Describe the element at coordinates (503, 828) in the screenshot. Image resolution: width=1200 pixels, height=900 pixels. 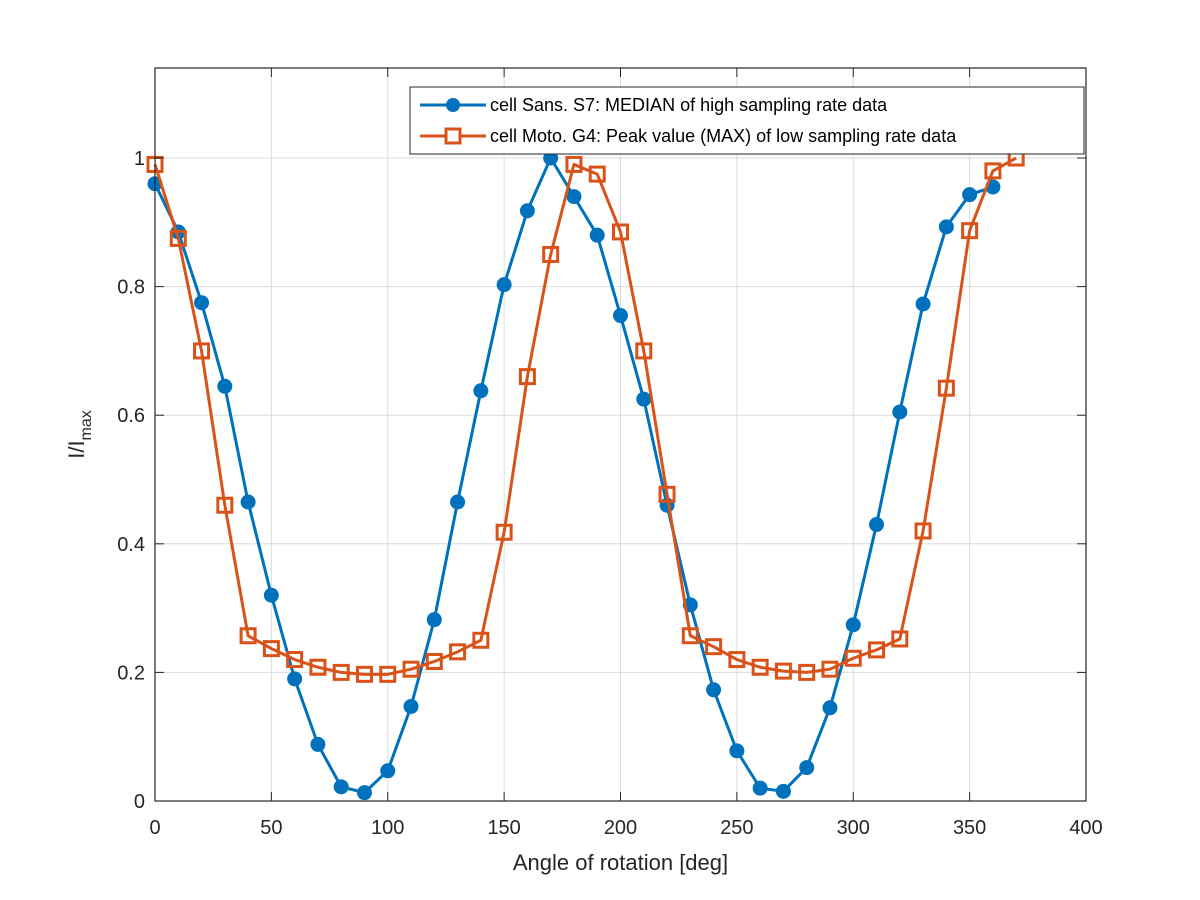
I see `x-tick-label: 150` at that location.